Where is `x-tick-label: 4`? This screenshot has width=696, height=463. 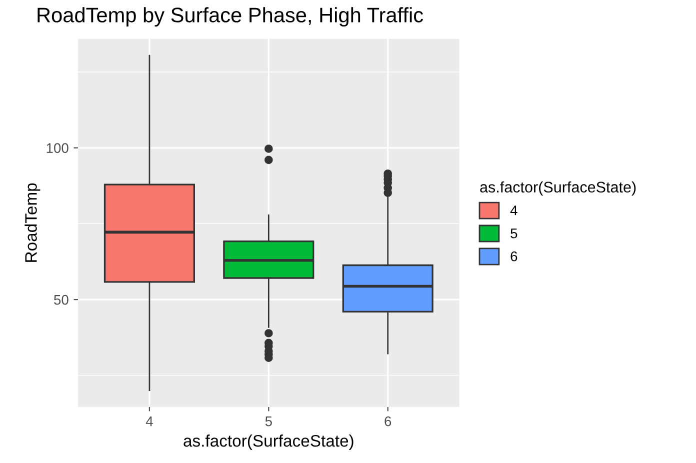 x-tick-label: 4 is located at coordinates (149, 421).